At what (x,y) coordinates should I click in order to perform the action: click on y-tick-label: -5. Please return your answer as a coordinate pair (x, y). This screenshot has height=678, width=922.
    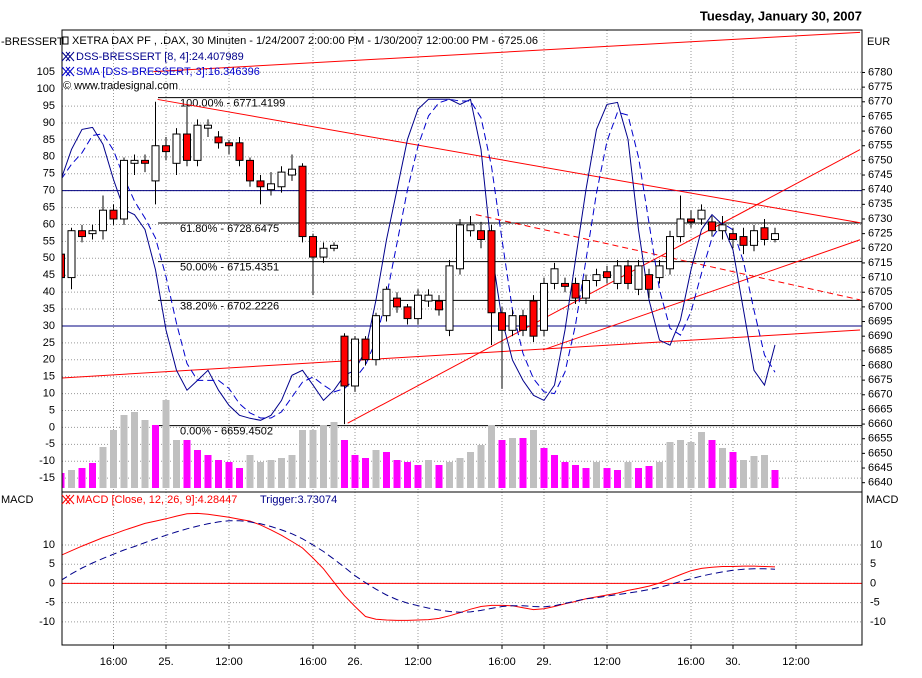
    Looking at the image, I should click on (50, 444).